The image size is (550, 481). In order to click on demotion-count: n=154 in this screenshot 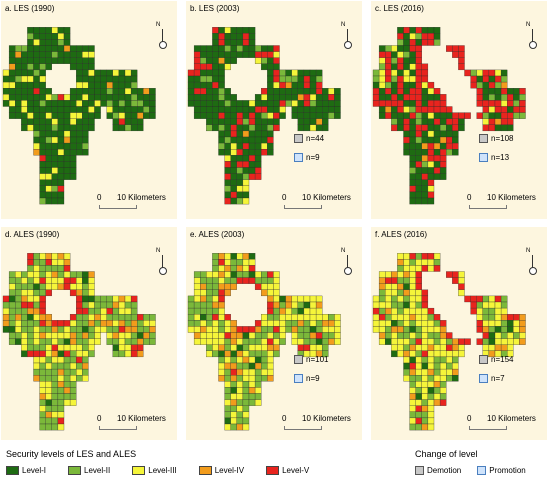, I will do `click(496, 359)`.